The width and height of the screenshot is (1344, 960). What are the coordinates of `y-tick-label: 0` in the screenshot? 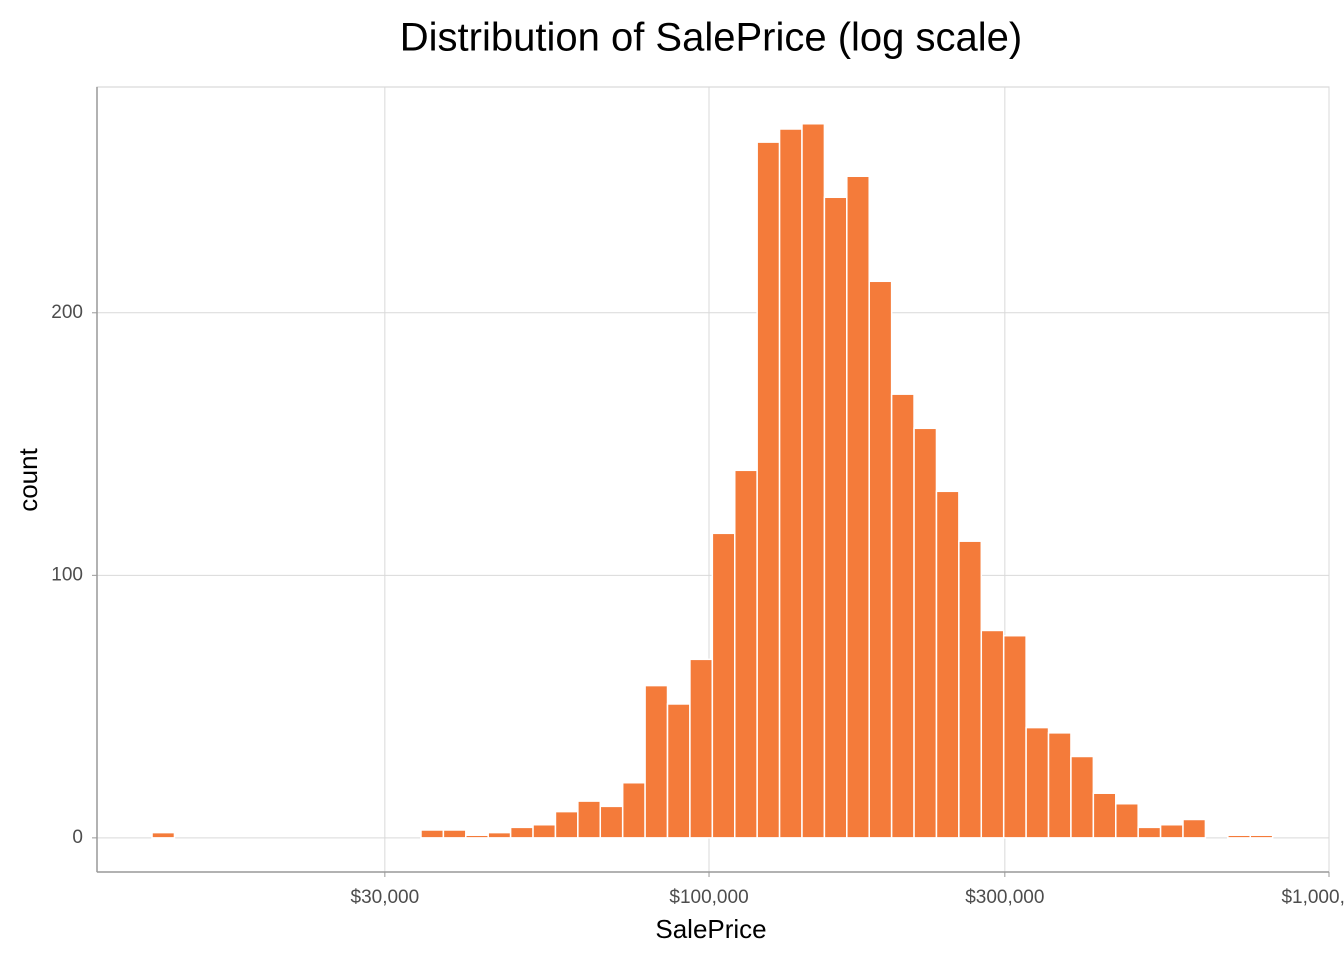 It's located at (77, 837).